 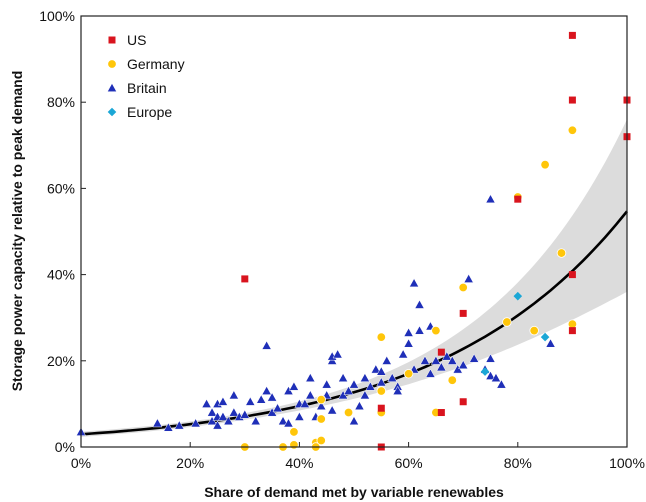 What do you see at coordinates (409, 463) in the screenshot?
I see `x-tick-label: 60%` at bounding box center [409, 463].